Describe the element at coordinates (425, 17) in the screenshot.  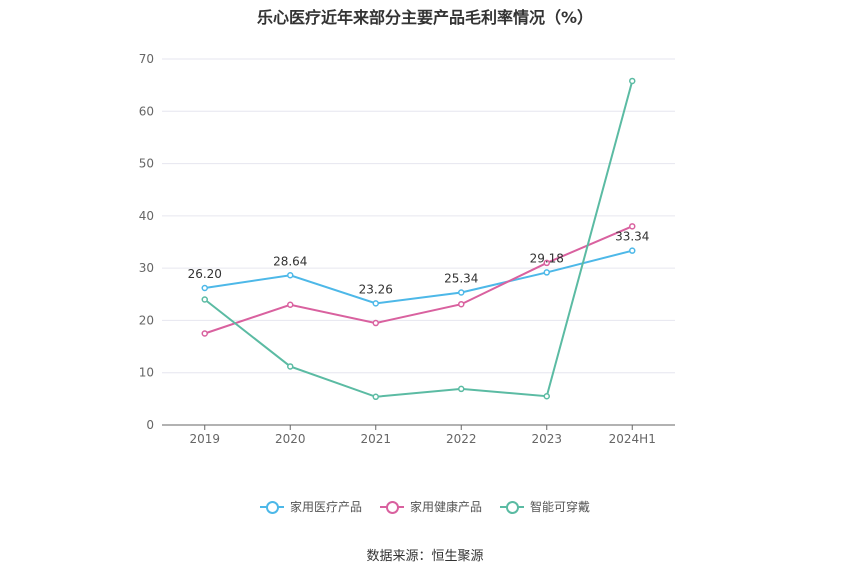
I see `chart-title: 乐心医疗近年来部分主要产品毛利率情况（%）` at that location.